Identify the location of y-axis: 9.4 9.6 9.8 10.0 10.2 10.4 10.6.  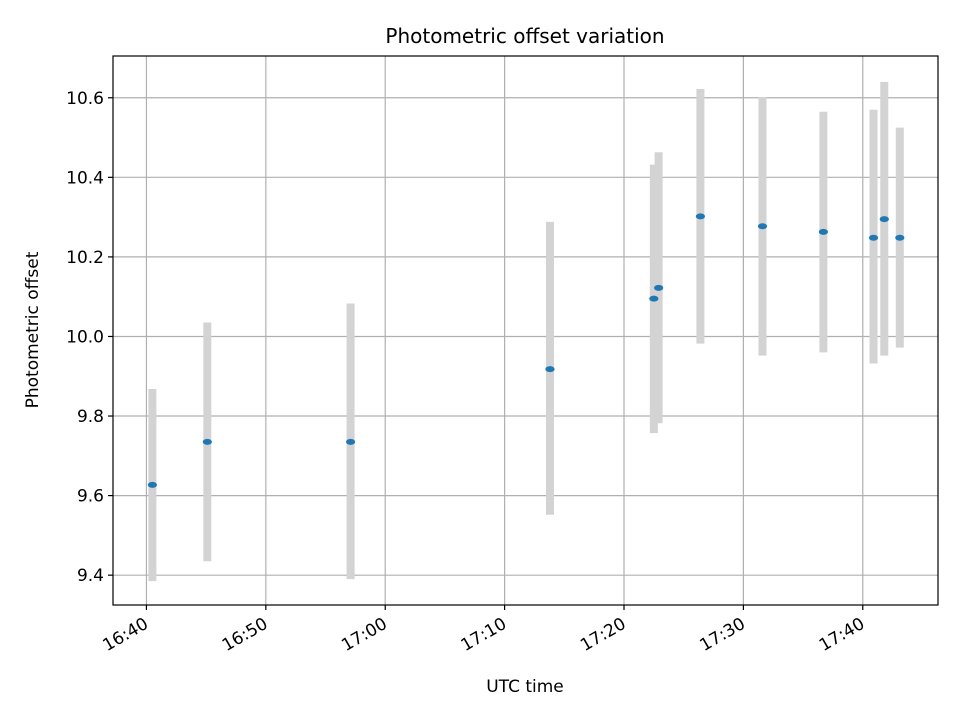
(89, 337).